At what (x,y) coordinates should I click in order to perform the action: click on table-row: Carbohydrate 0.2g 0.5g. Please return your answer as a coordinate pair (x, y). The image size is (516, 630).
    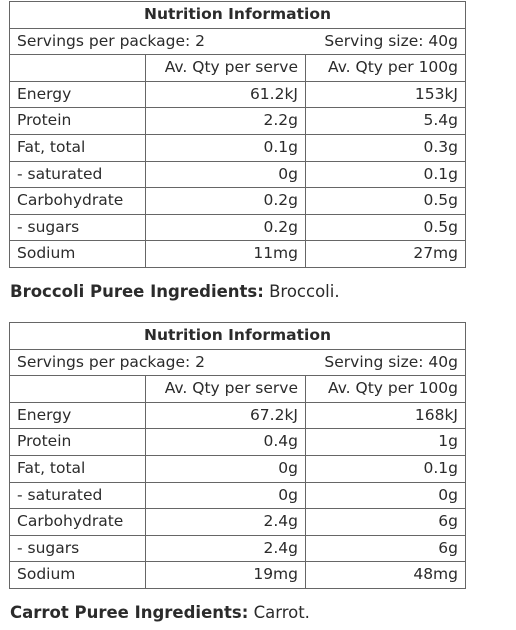
    Looking at the image, I should click on (237, 201).